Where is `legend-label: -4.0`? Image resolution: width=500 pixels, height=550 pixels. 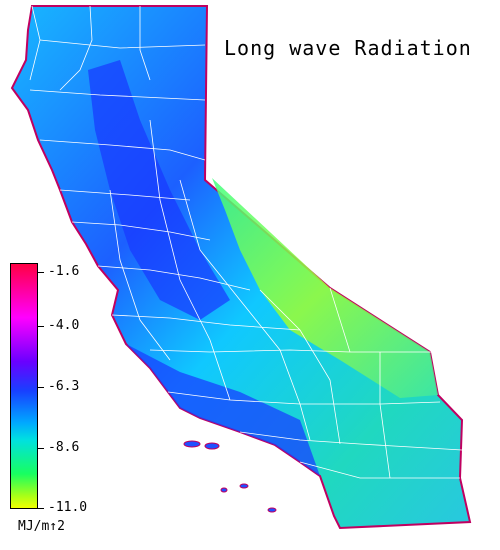 legend-label: -4.0 is located at coordinates (64, 325).